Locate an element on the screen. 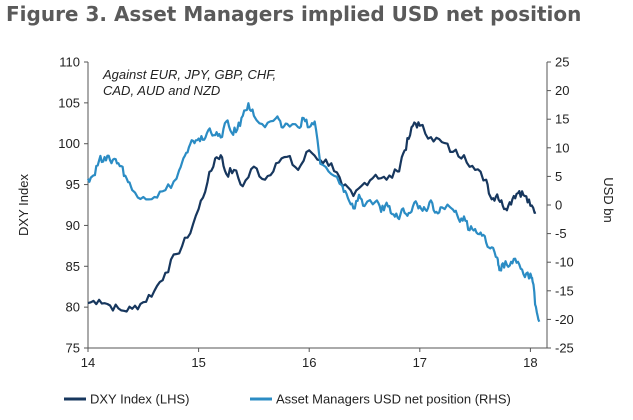 This screenshot has width=633, height=420. y-right-tick-label: 10 is located at coordinates (562, 147).